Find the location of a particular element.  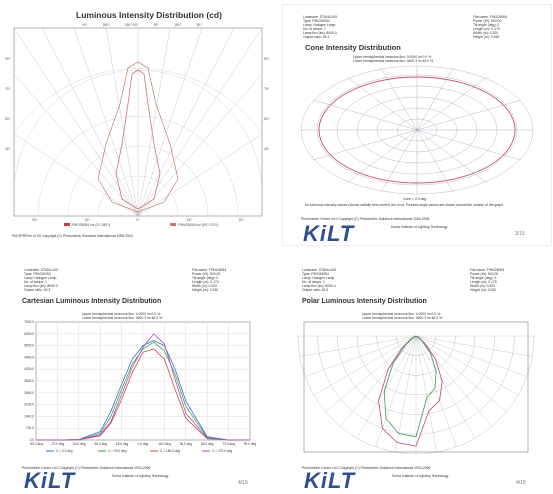

panel1-right-tick: 90? is located at coordinates (267, 59).